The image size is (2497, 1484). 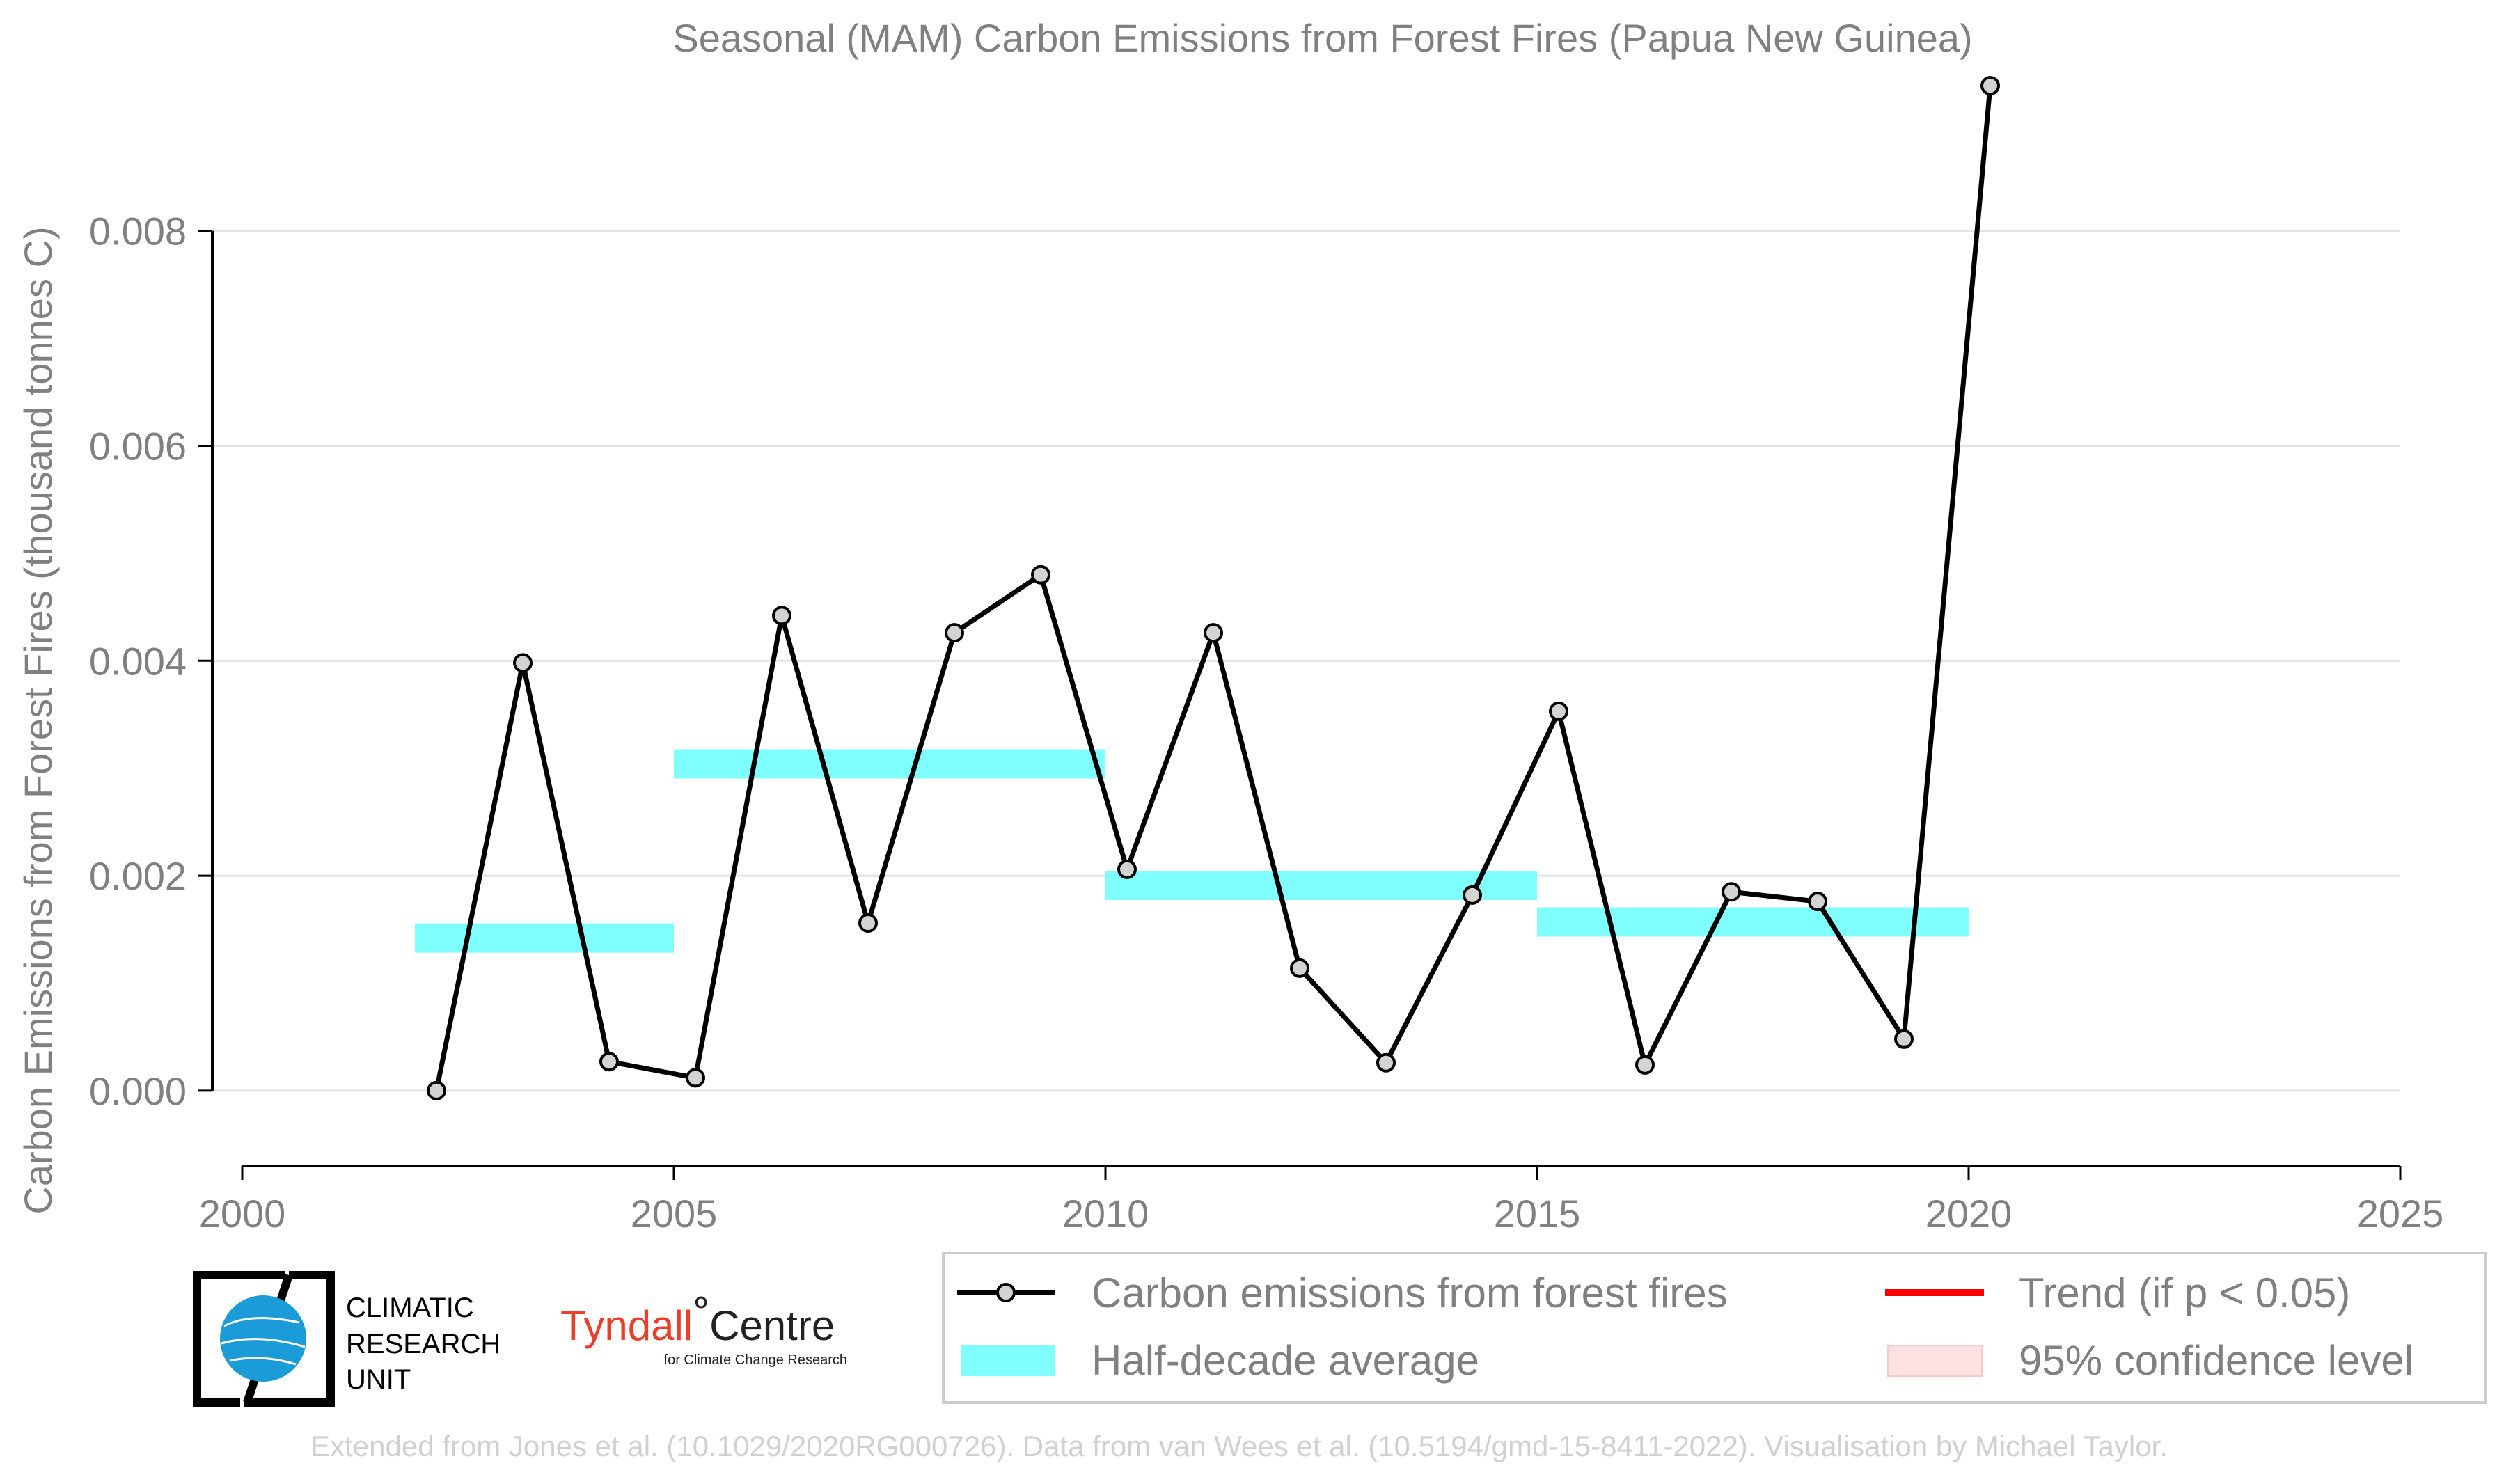 I want to click on half-decade-average-bars, so click(x=1192, y=851).